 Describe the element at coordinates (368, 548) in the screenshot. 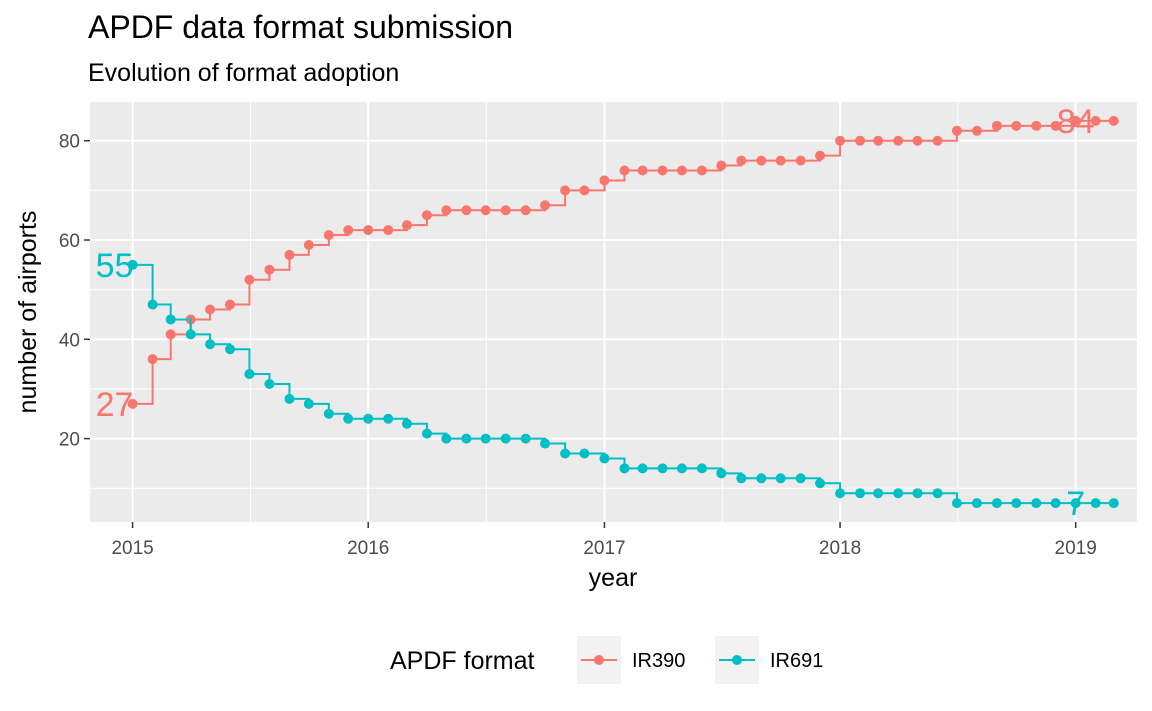

I see `x-tick-label: 2016` at that location.